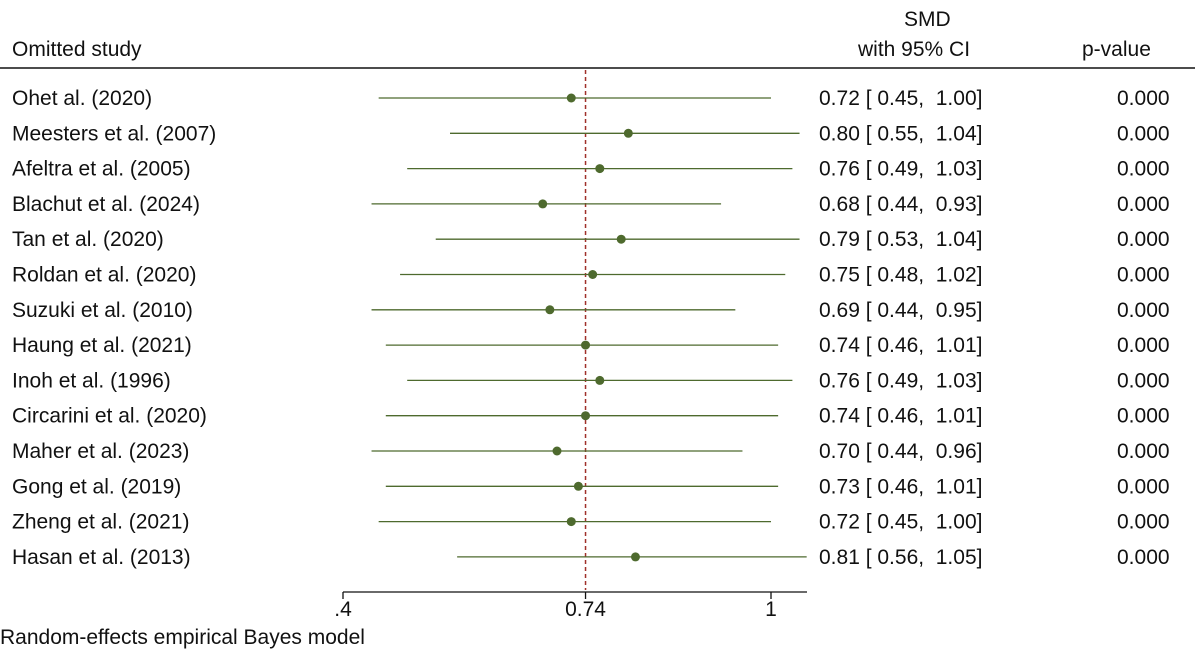  What do you see at coordinates (100, 451) in the screenshot?
I see `study-label: Maher et al. (2023)` at bounding box center [100, 451].